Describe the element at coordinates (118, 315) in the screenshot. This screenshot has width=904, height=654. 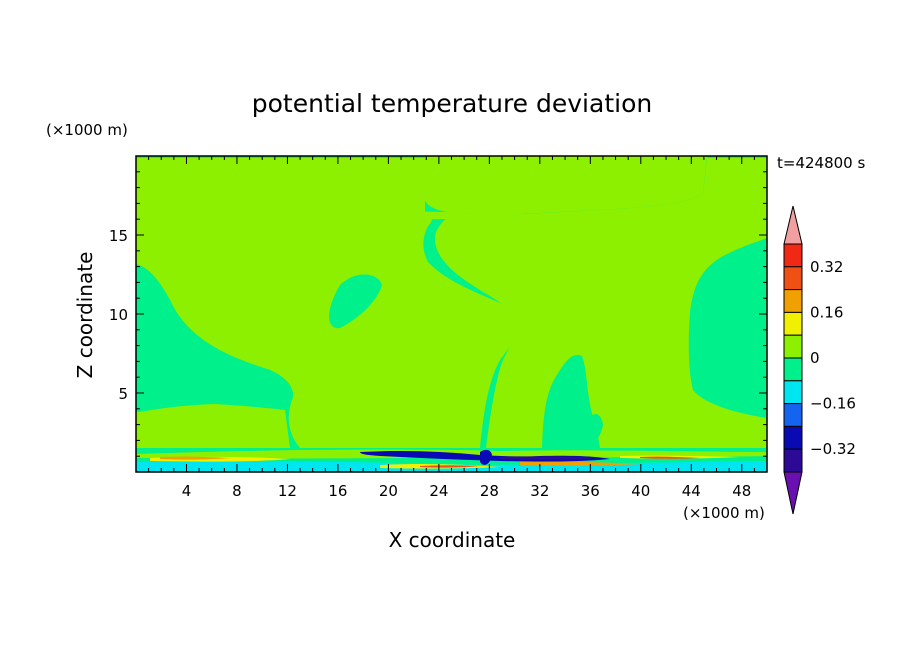
I see `y-tick-label: 10` at that location.